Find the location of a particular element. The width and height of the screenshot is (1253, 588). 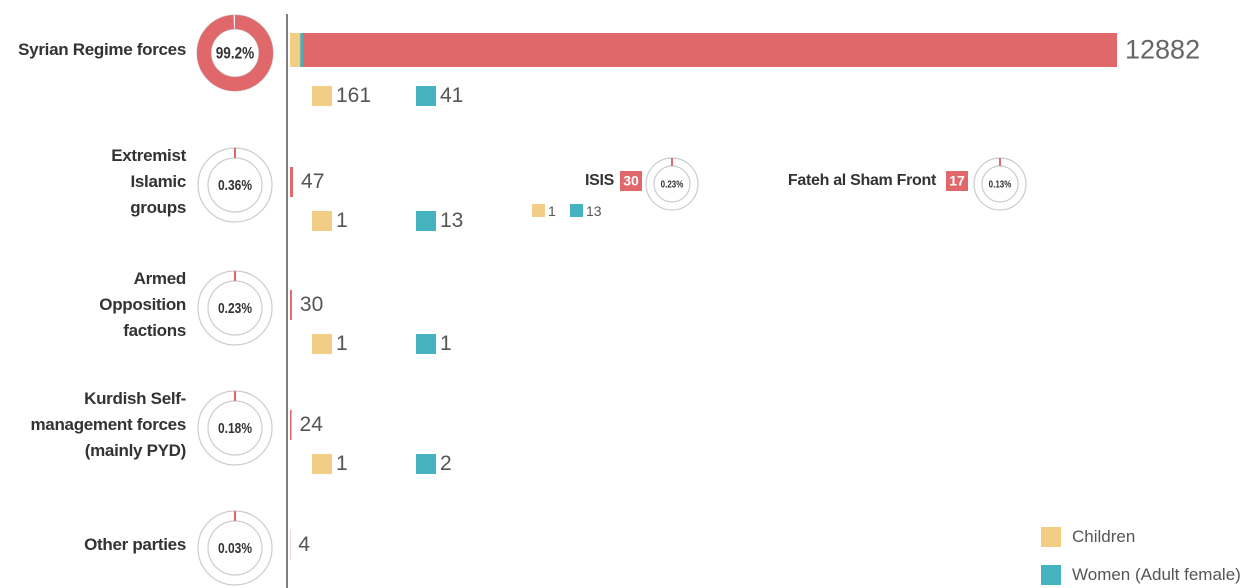

category-label: Armed Opposition factions is located at coordinates (142, 304).